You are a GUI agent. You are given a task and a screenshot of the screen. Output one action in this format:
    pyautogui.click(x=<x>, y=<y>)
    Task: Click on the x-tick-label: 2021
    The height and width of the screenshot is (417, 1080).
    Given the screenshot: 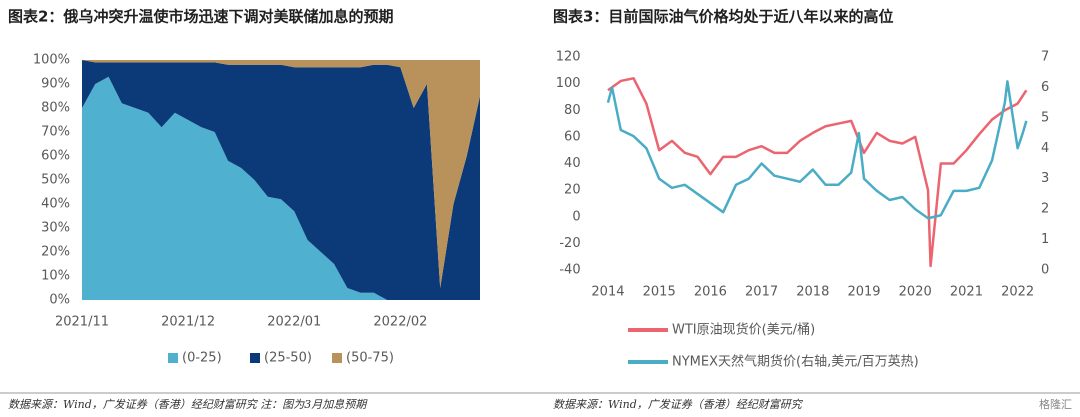 What is the action you would take?
    pyautogui.click(x=966, y=292)
    